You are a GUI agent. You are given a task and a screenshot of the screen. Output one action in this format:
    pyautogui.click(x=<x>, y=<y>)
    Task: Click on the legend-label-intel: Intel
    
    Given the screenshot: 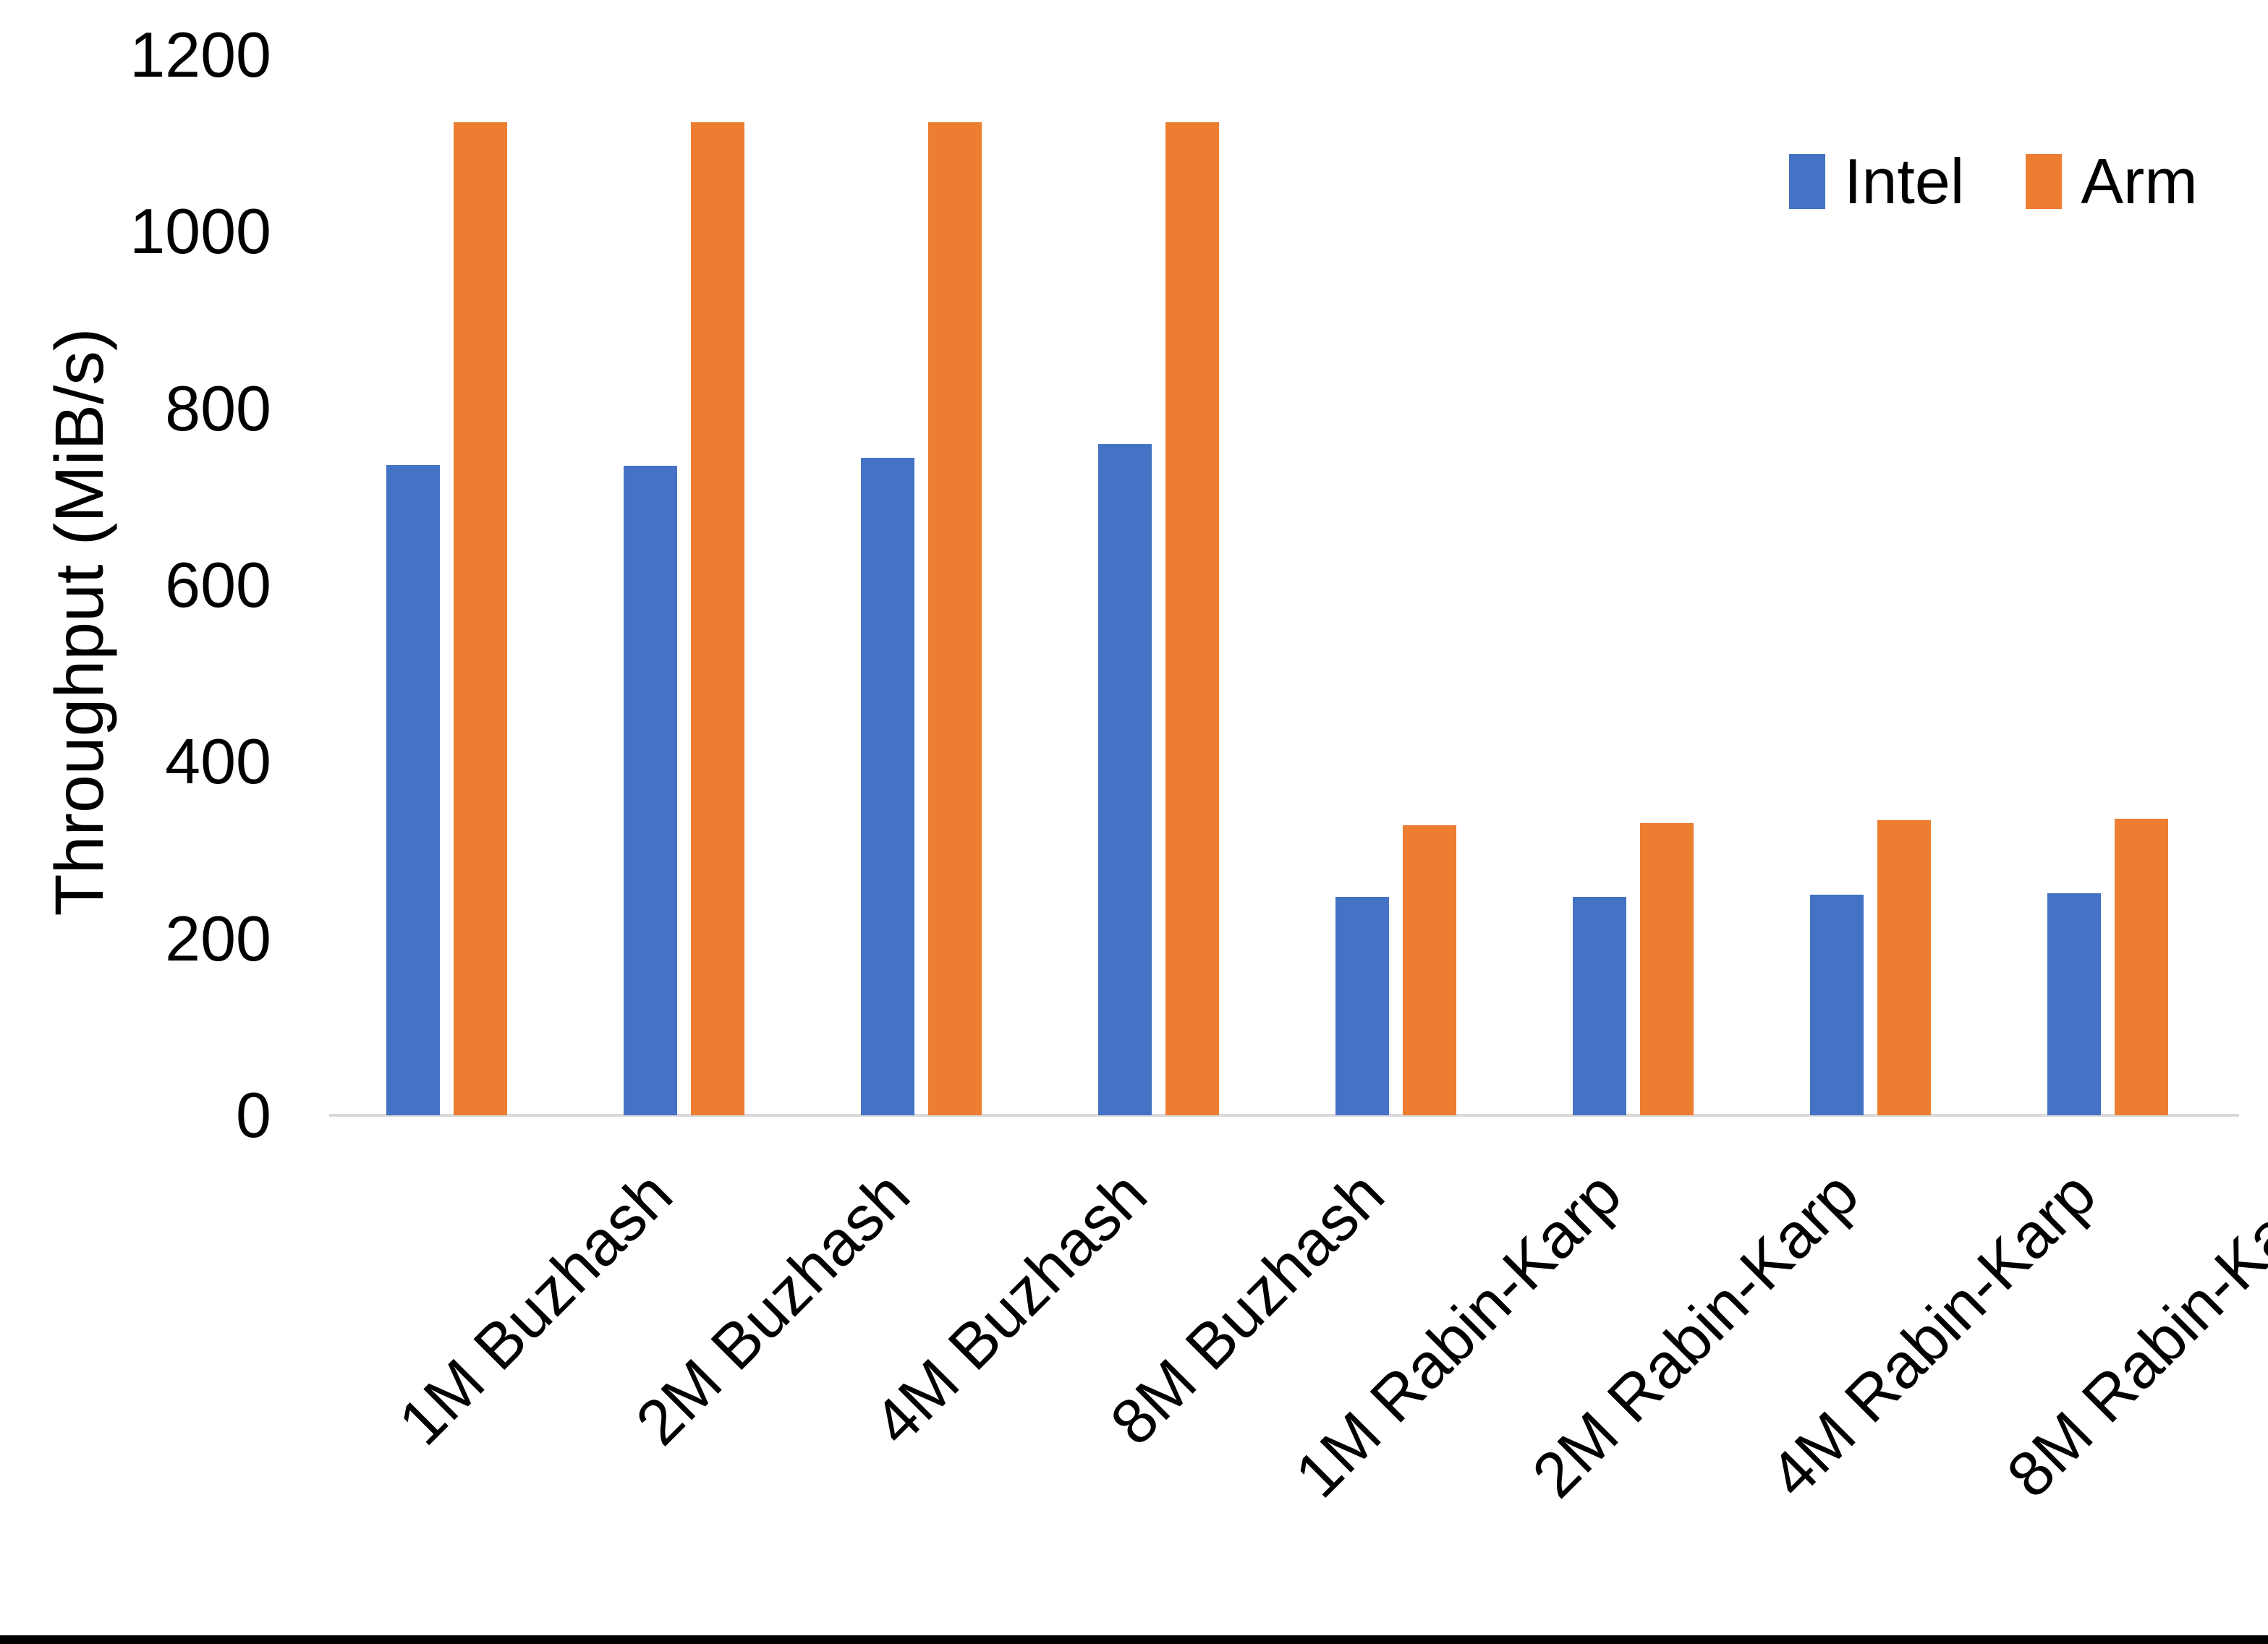 What is the action you would take?
    pyautogui.click(x=1905, y=181)
    